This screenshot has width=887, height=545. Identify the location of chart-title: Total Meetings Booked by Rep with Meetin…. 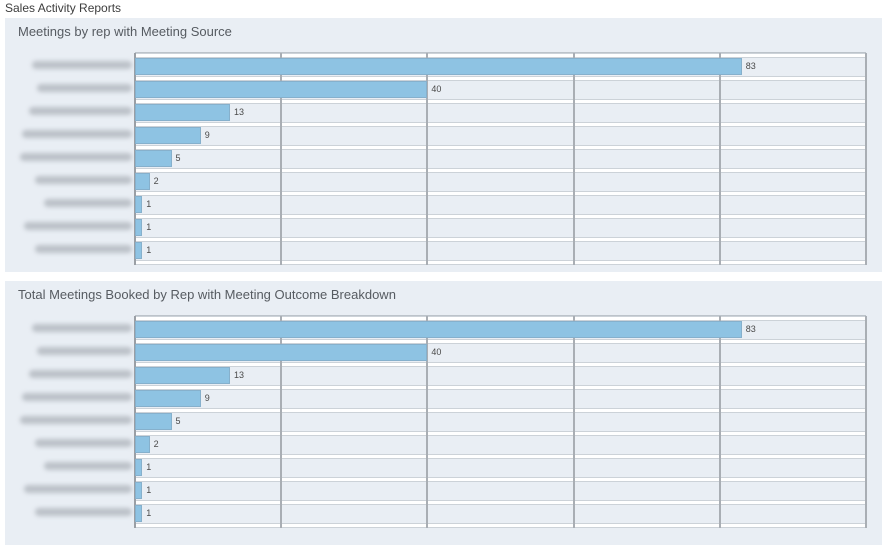
(207, 294).